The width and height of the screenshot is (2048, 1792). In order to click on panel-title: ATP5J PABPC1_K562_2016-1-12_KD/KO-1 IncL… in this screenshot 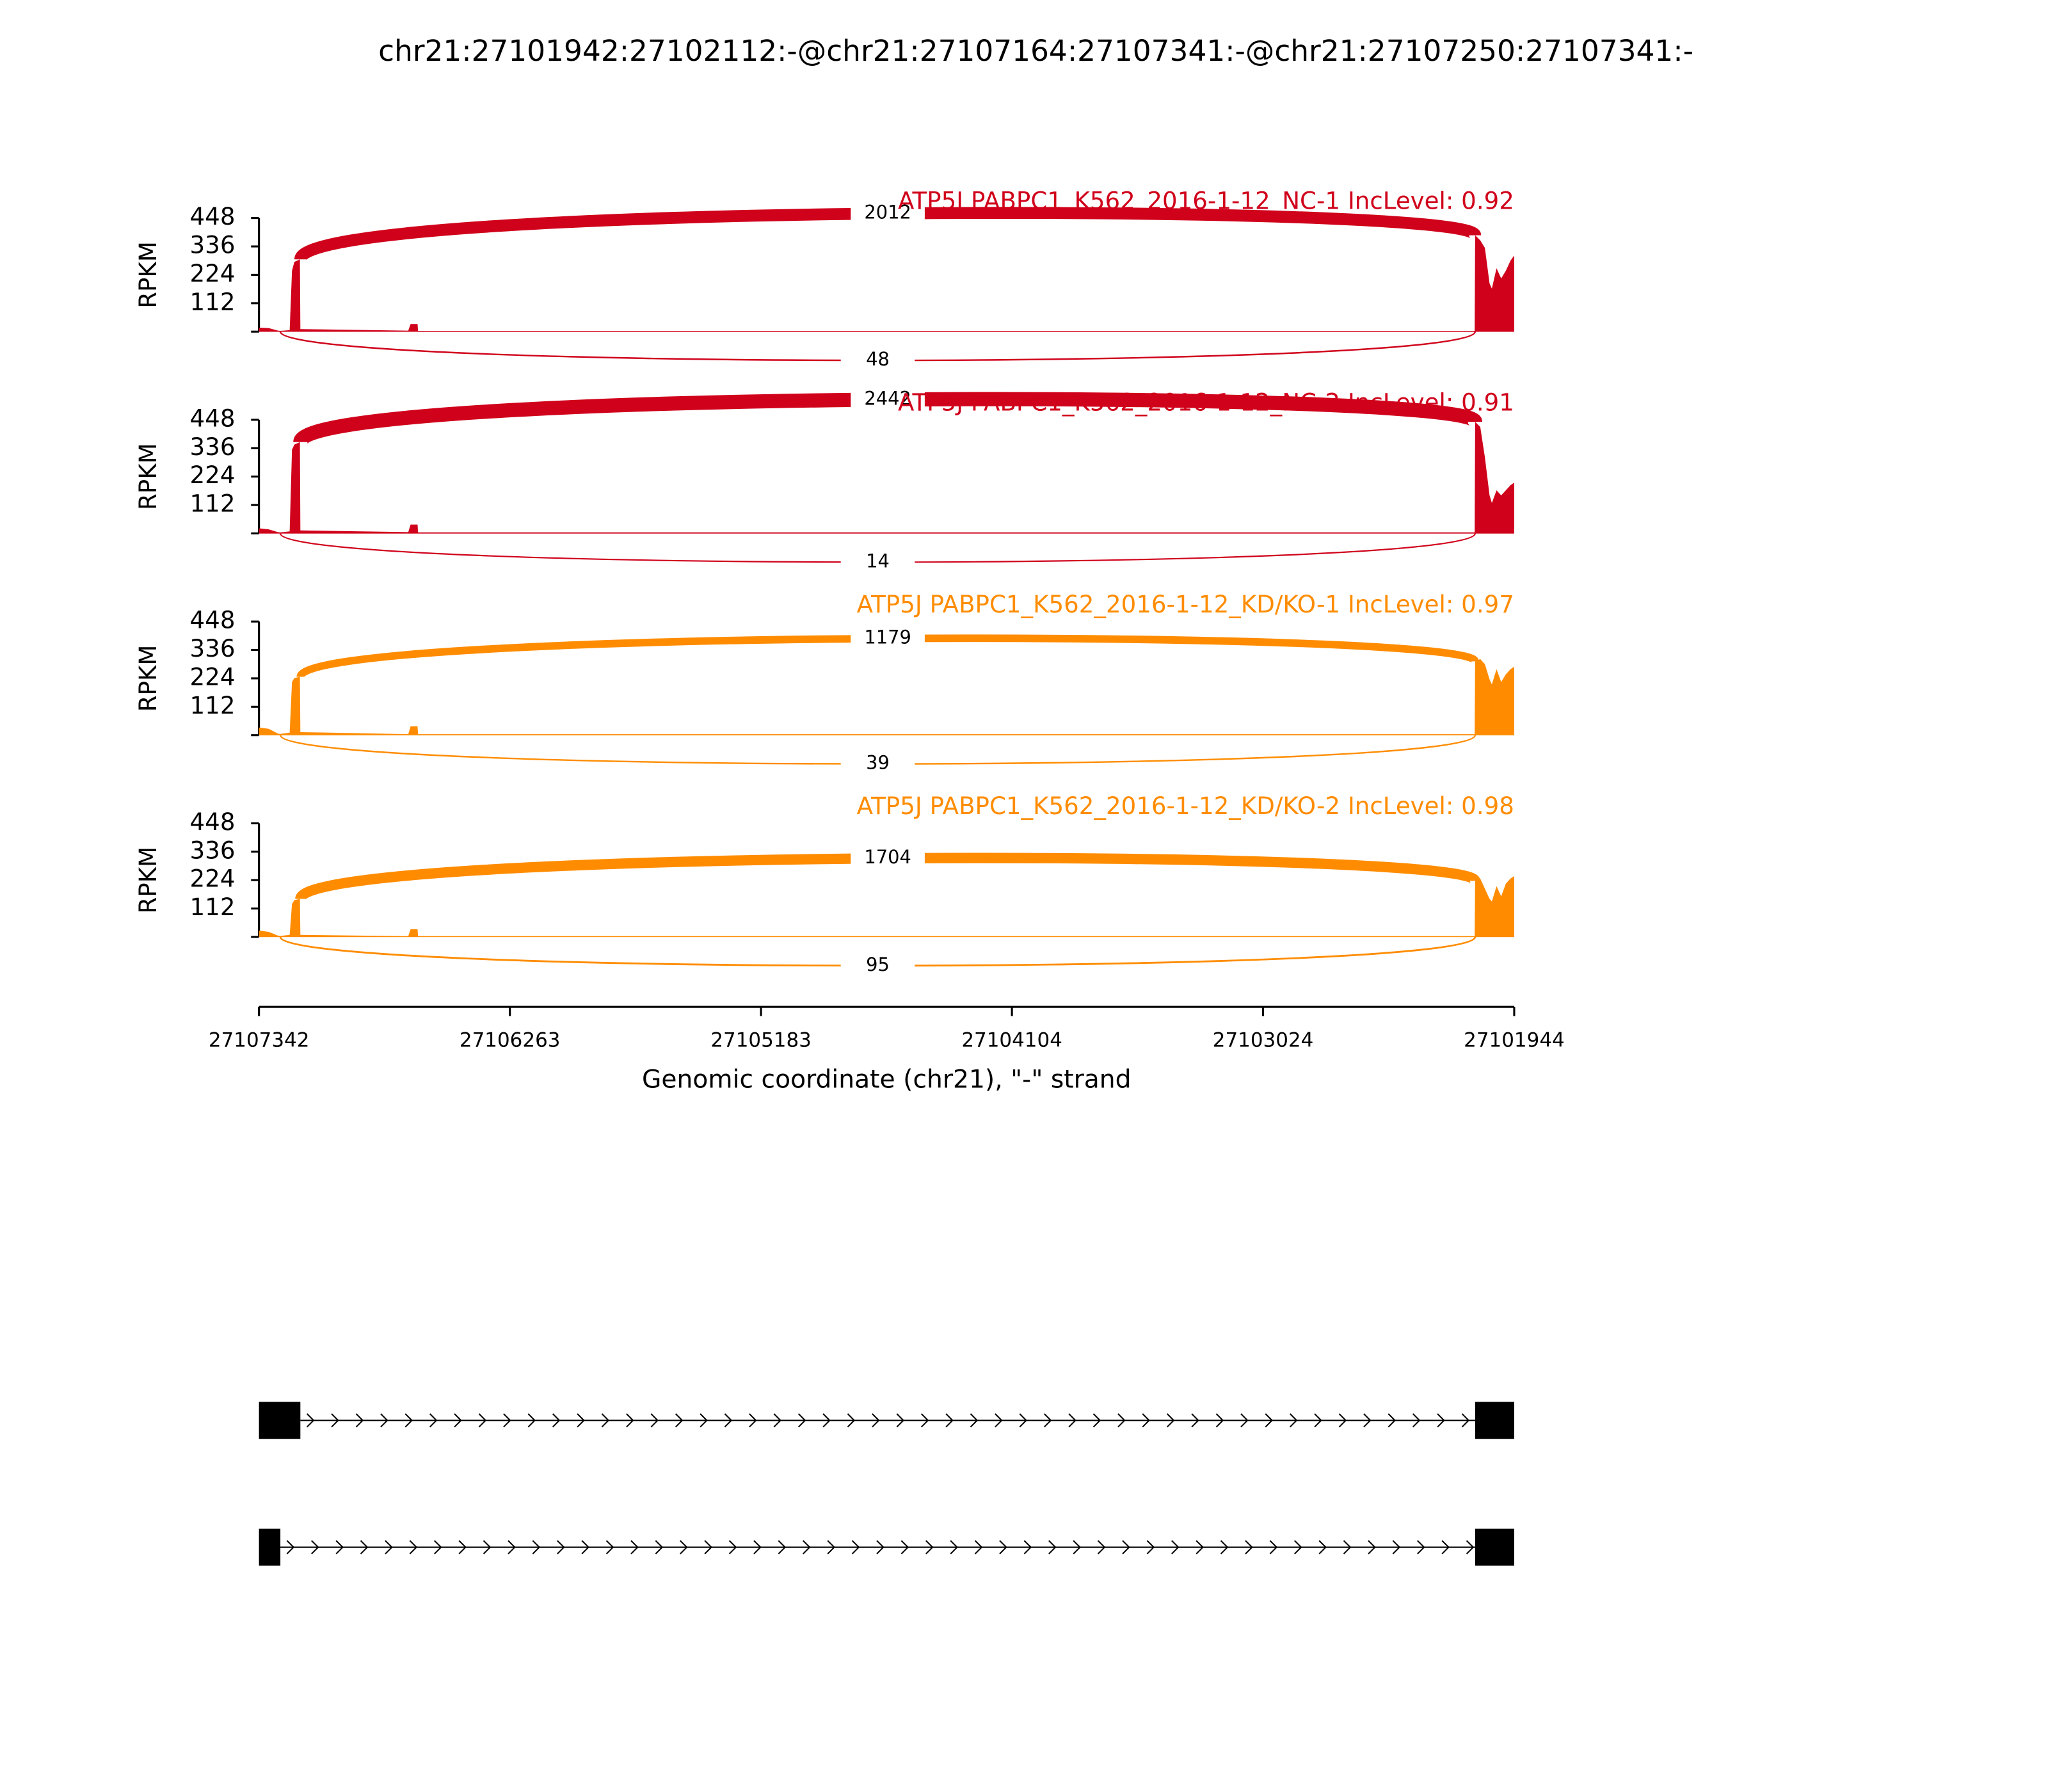, I will do `click(1185, 604)`.